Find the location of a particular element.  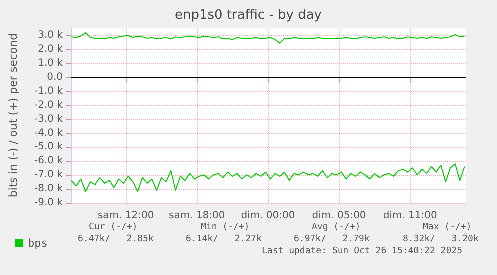

y-tick-label: -7.0 k is located at coordinates (49, 175).